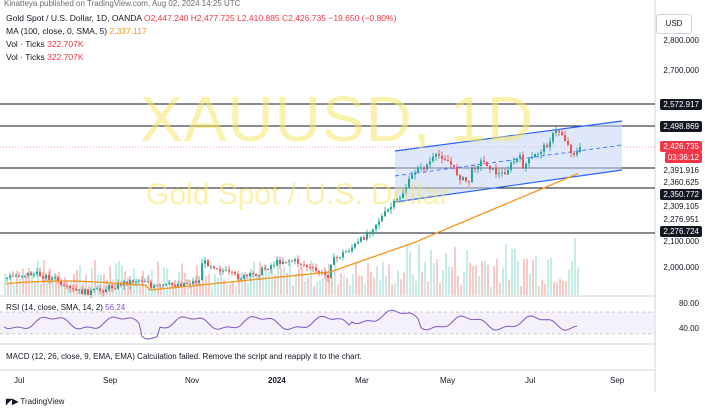  I want to click on channel-mid-line, so click(508, 160).